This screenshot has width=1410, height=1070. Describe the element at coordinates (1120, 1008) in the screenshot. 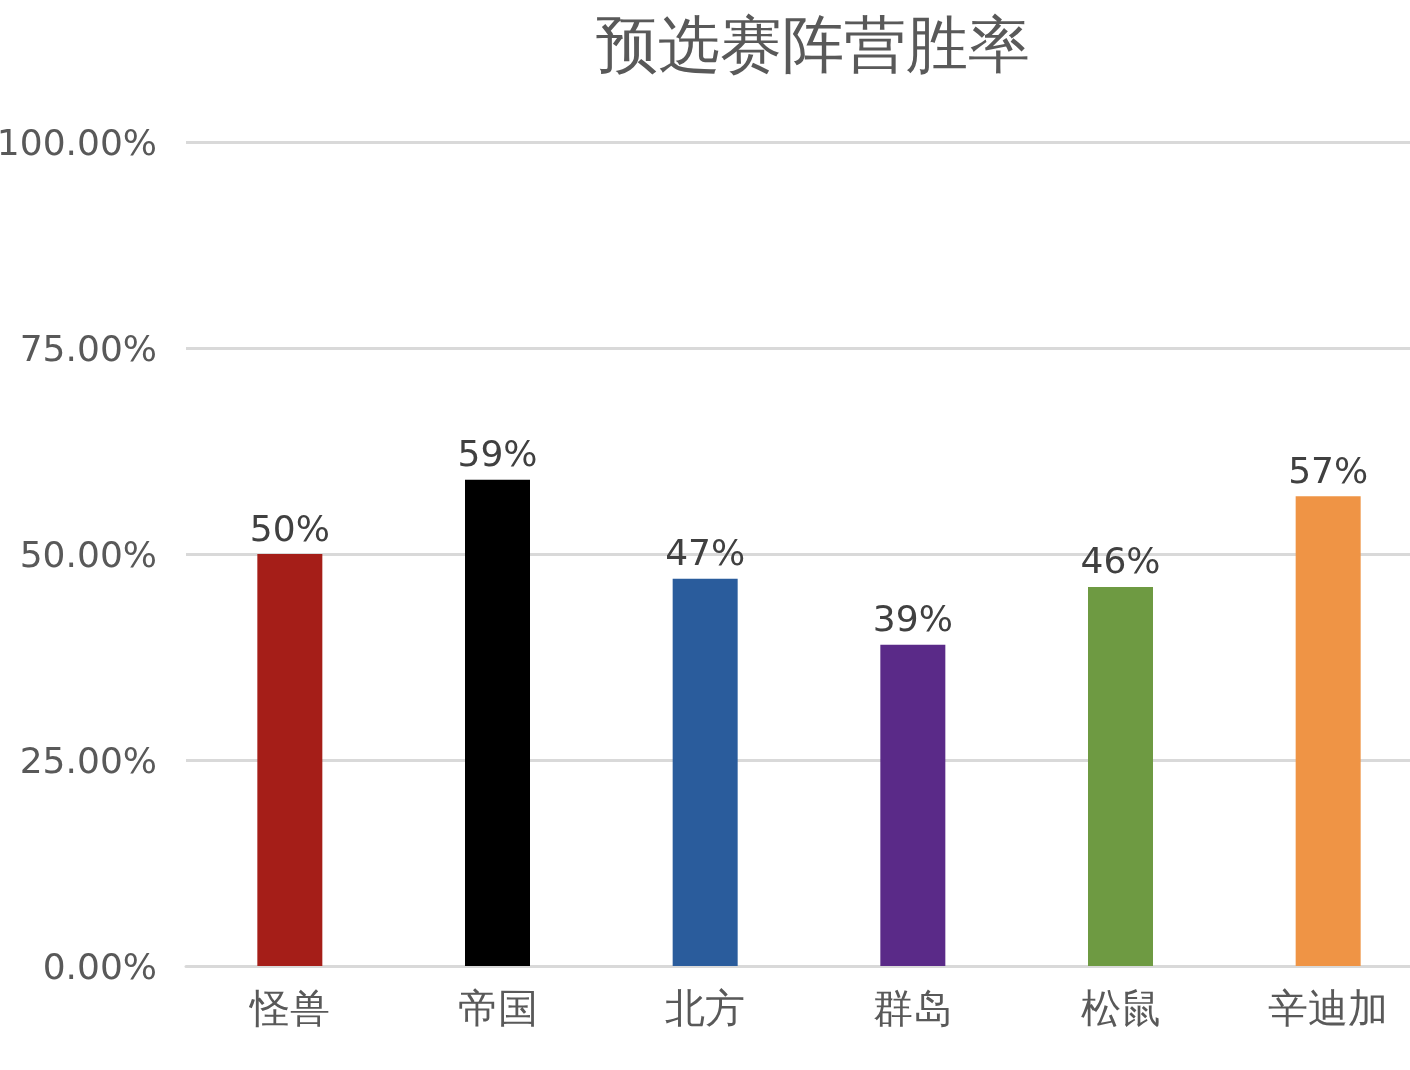

I see `x-tick-label: 松鼠` at that location.